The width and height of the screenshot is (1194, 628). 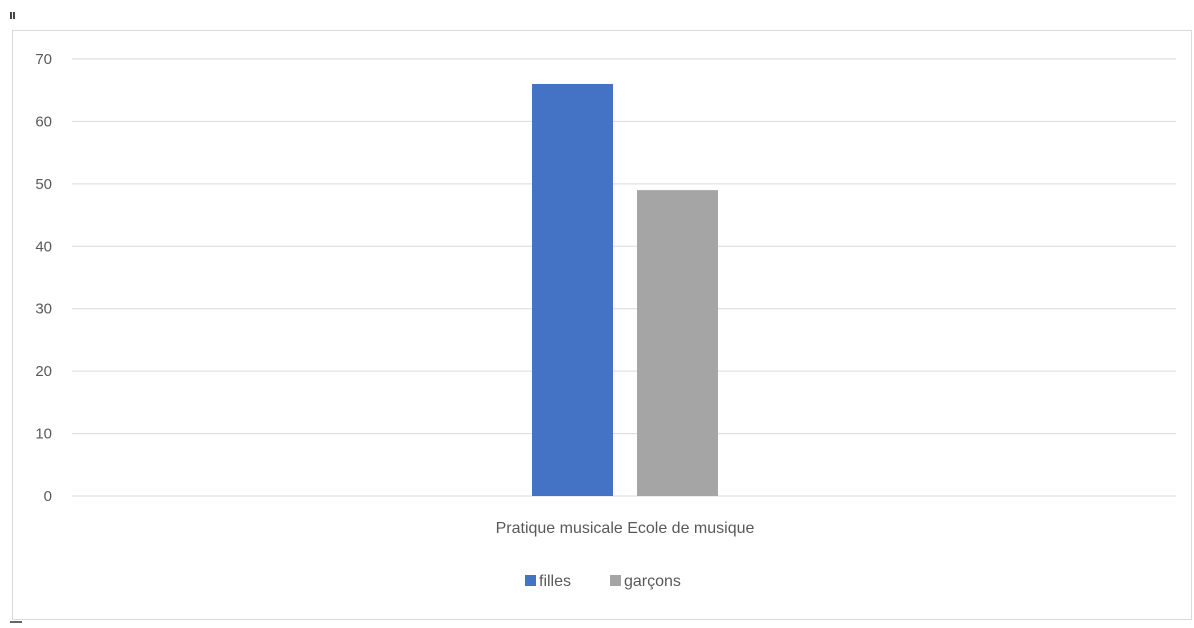 I want to click on y-tick-label: 30, so click(x=43, y=309).